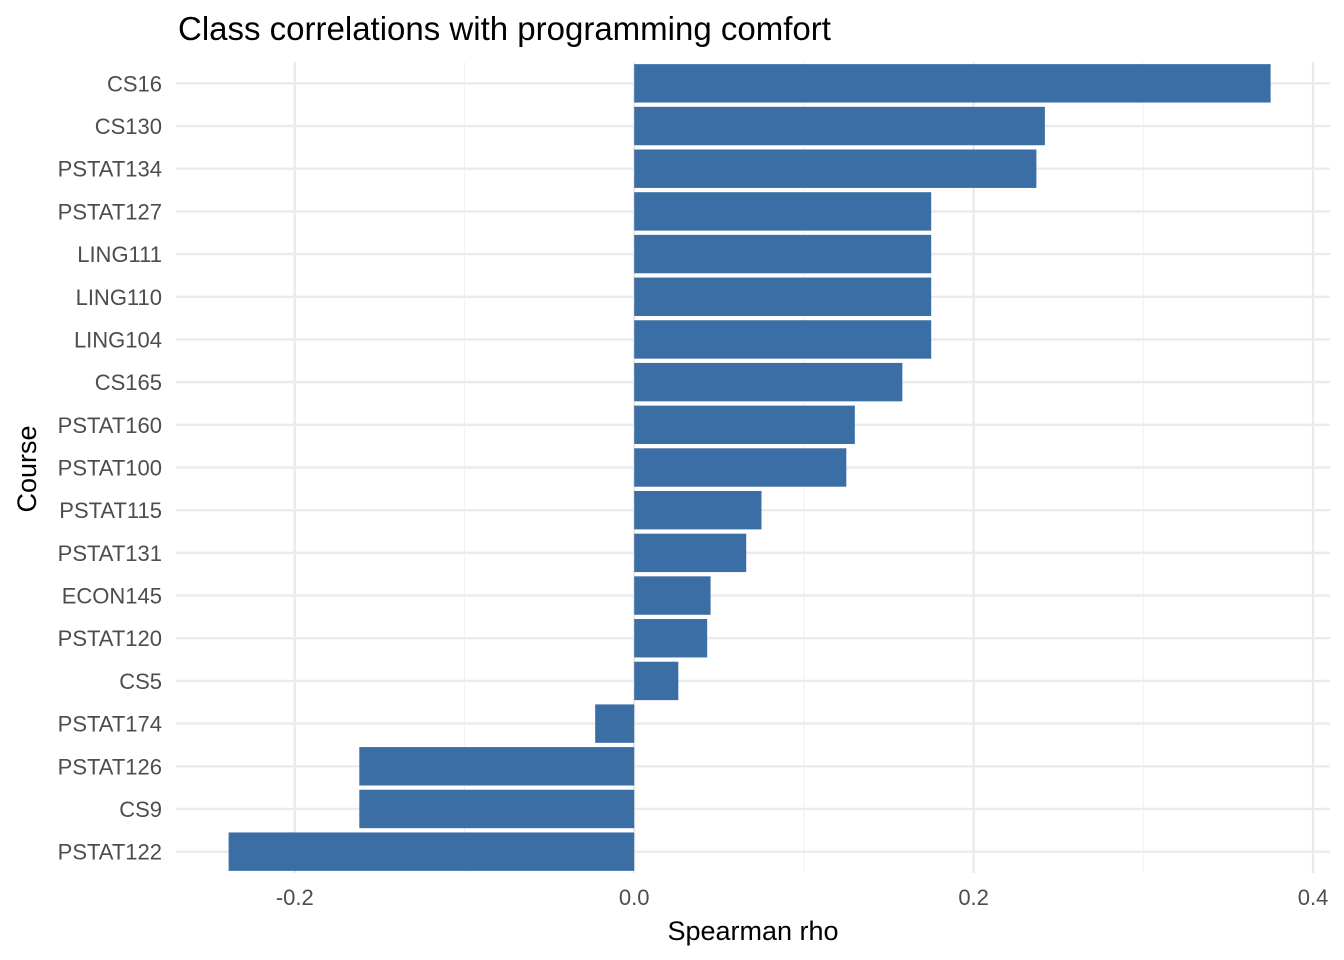 Image resolution: width=1344 pixels, height=960 pixels. What do you see at coordinates (140, 809) in the screenshot?
I see `y-tick-label: CS9` at bounding box center [140, 809].